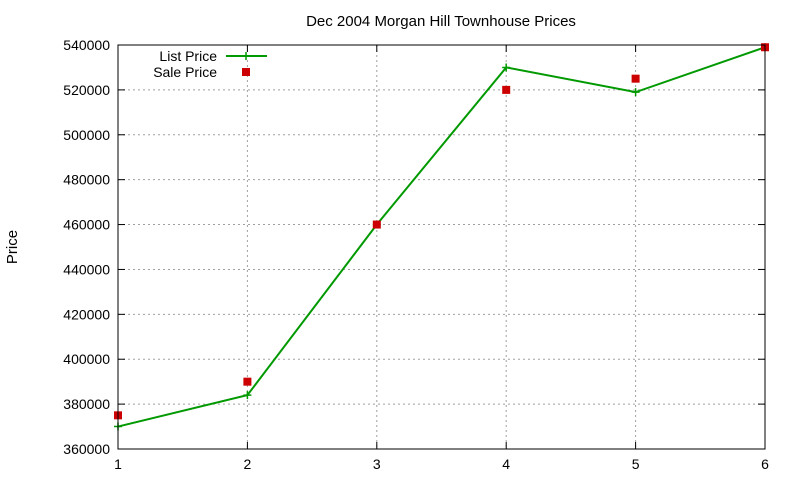 The width and height of the screenshot is (800, 480). What do you see at coordinates (86, 90) in the screenshot?
I see `y-tick-label: 520000` at bounding box center [86, 90].